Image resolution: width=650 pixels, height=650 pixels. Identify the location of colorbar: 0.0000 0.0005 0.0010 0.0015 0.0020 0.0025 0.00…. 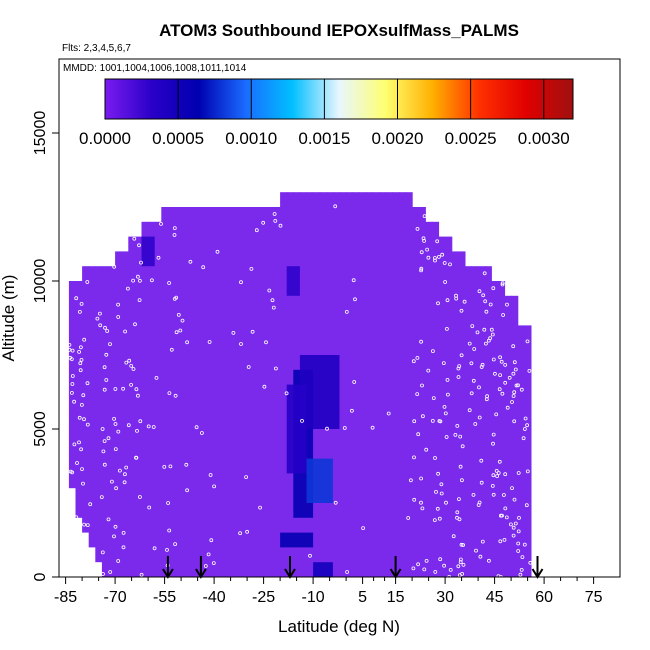
(326, 113).